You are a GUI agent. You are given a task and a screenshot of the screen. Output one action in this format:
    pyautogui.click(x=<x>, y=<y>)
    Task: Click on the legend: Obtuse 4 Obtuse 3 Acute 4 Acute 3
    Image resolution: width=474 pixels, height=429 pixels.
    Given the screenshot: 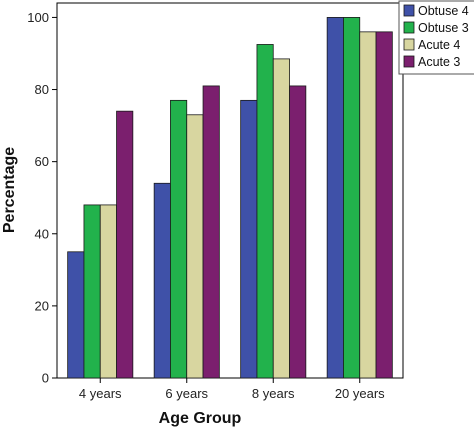 What is the action you would take?
    pyautogui.click(x=436, y=37)
    